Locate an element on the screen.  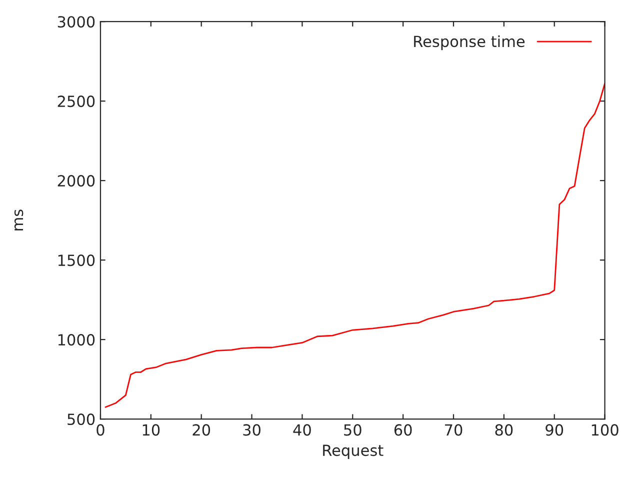
x-tick-label: 10 is located at coordinates (151, 430).